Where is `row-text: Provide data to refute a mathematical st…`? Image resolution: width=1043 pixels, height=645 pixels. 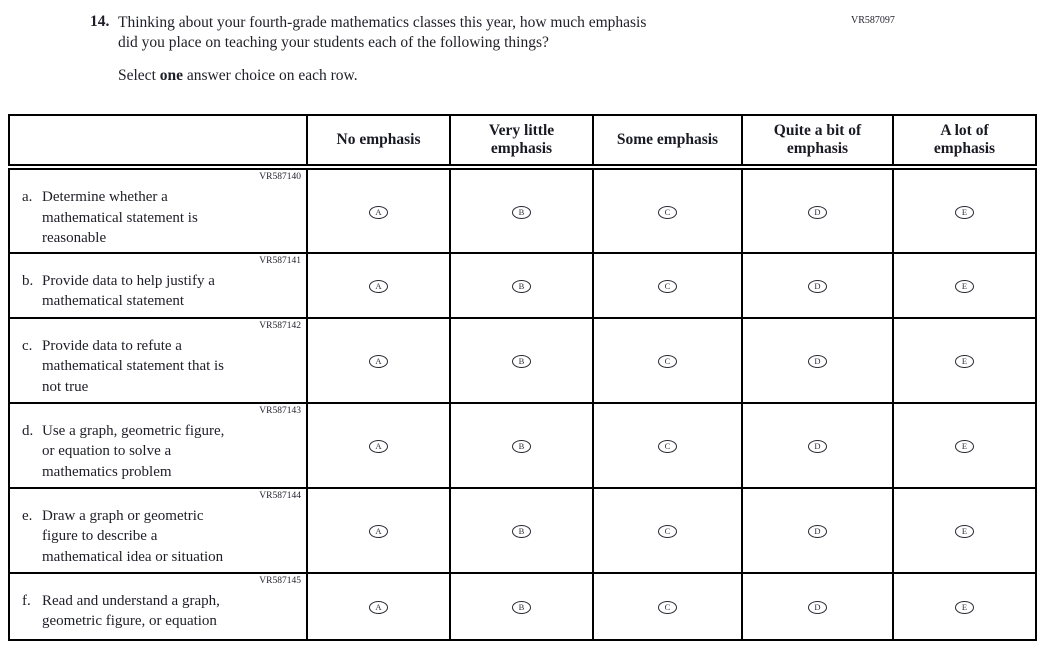 row-text: Provide data to refute a mathematical st… is located at coordinates (133, 366).